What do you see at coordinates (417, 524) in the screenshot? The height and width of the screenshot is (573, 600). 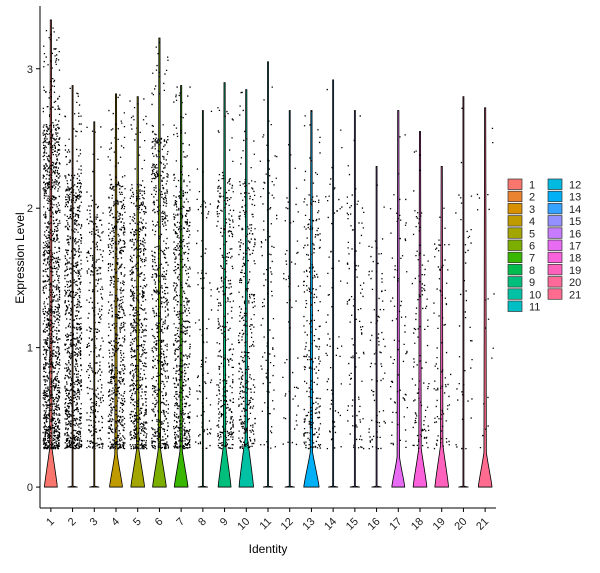 I see `x-tick-label-18: 18` at bounding box center [417, 524].